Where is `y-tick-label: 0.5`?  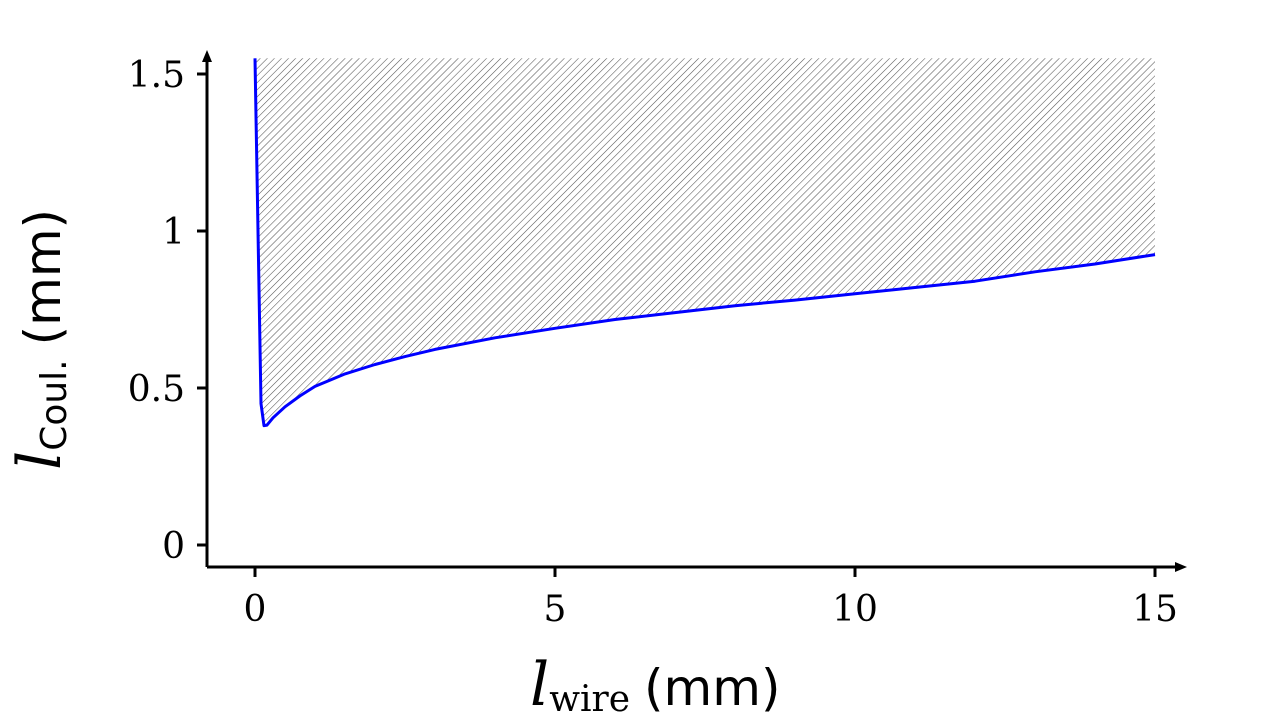 y-tick-label: 0.5 is located at coordinates (156, 389).